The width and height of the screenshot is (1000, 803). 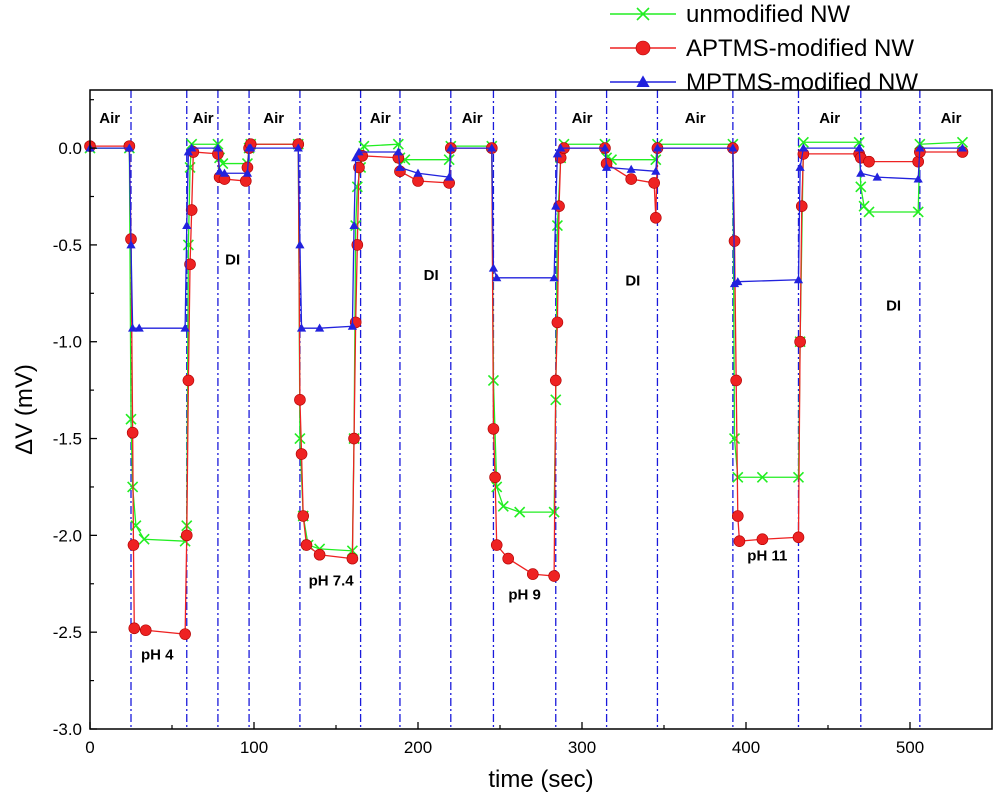 I want to click on region-label: pH 4, so click(x=157, y=654).